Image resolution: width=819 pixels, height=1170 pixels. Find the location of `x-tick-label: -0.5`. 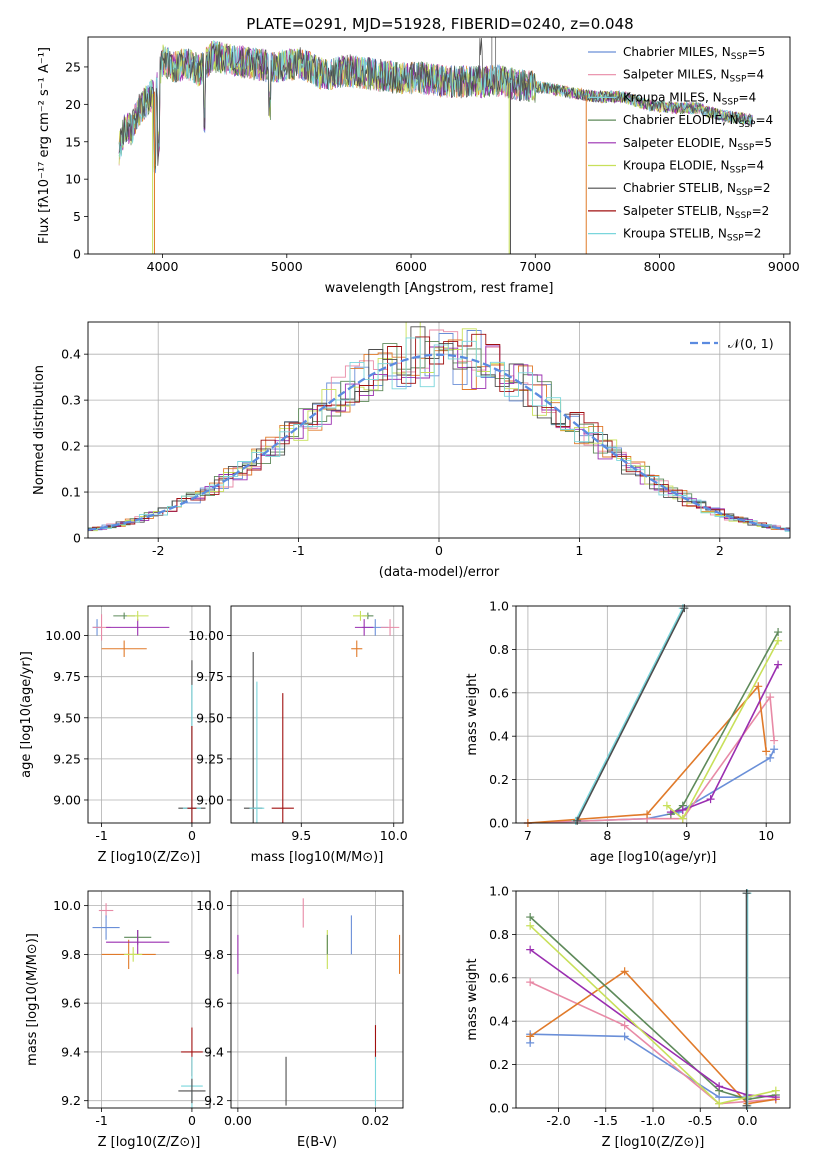

x-tick-label: -0.5 is located at coordinates (700, 1120).